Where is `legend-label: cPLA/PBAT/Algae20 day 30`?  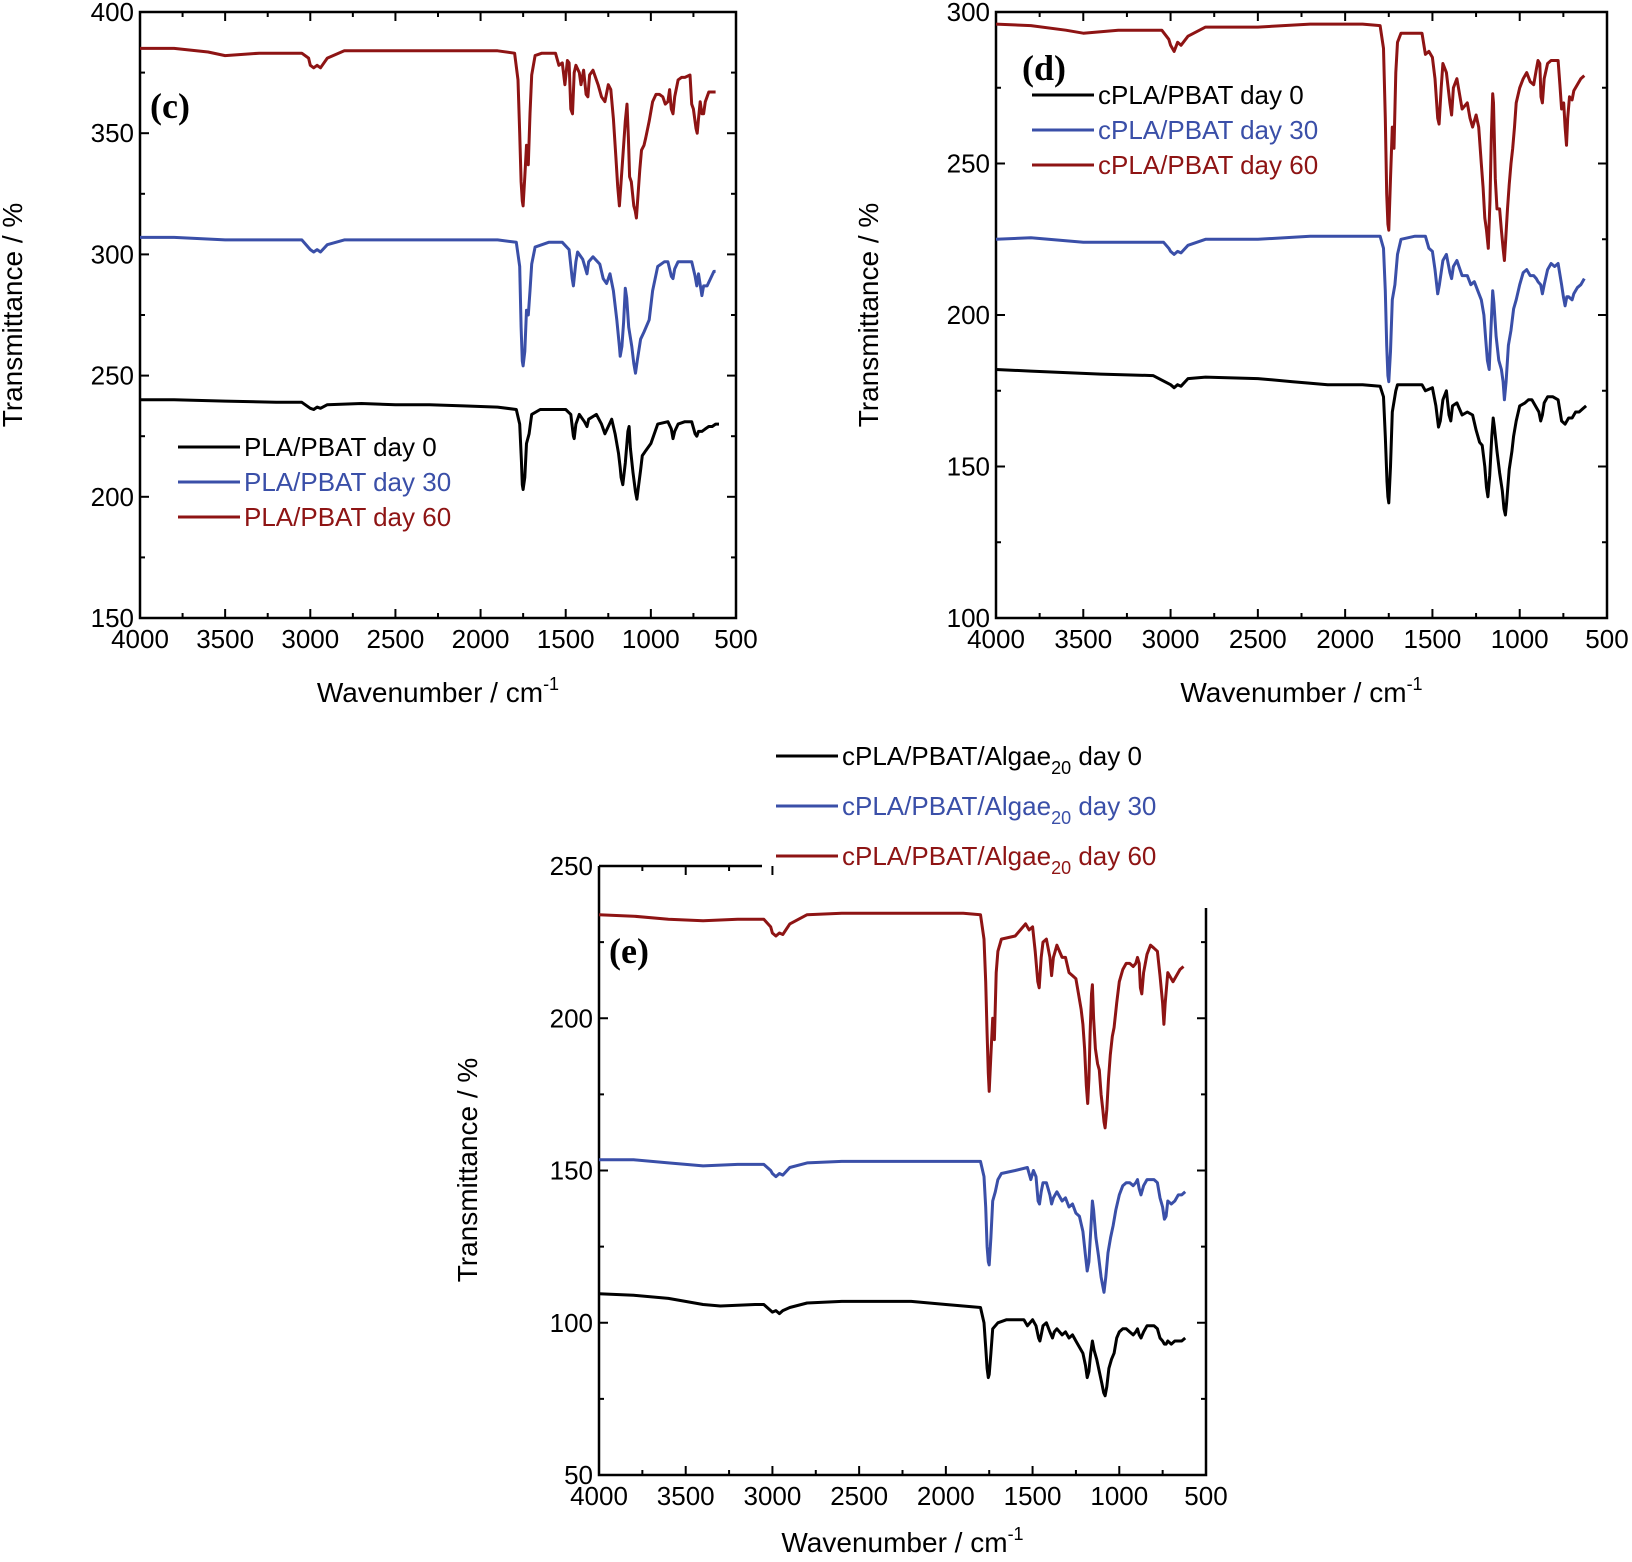 legend-label: cPLA/PBAT/Algae20 day 30 is located at coordinates (999, 809).